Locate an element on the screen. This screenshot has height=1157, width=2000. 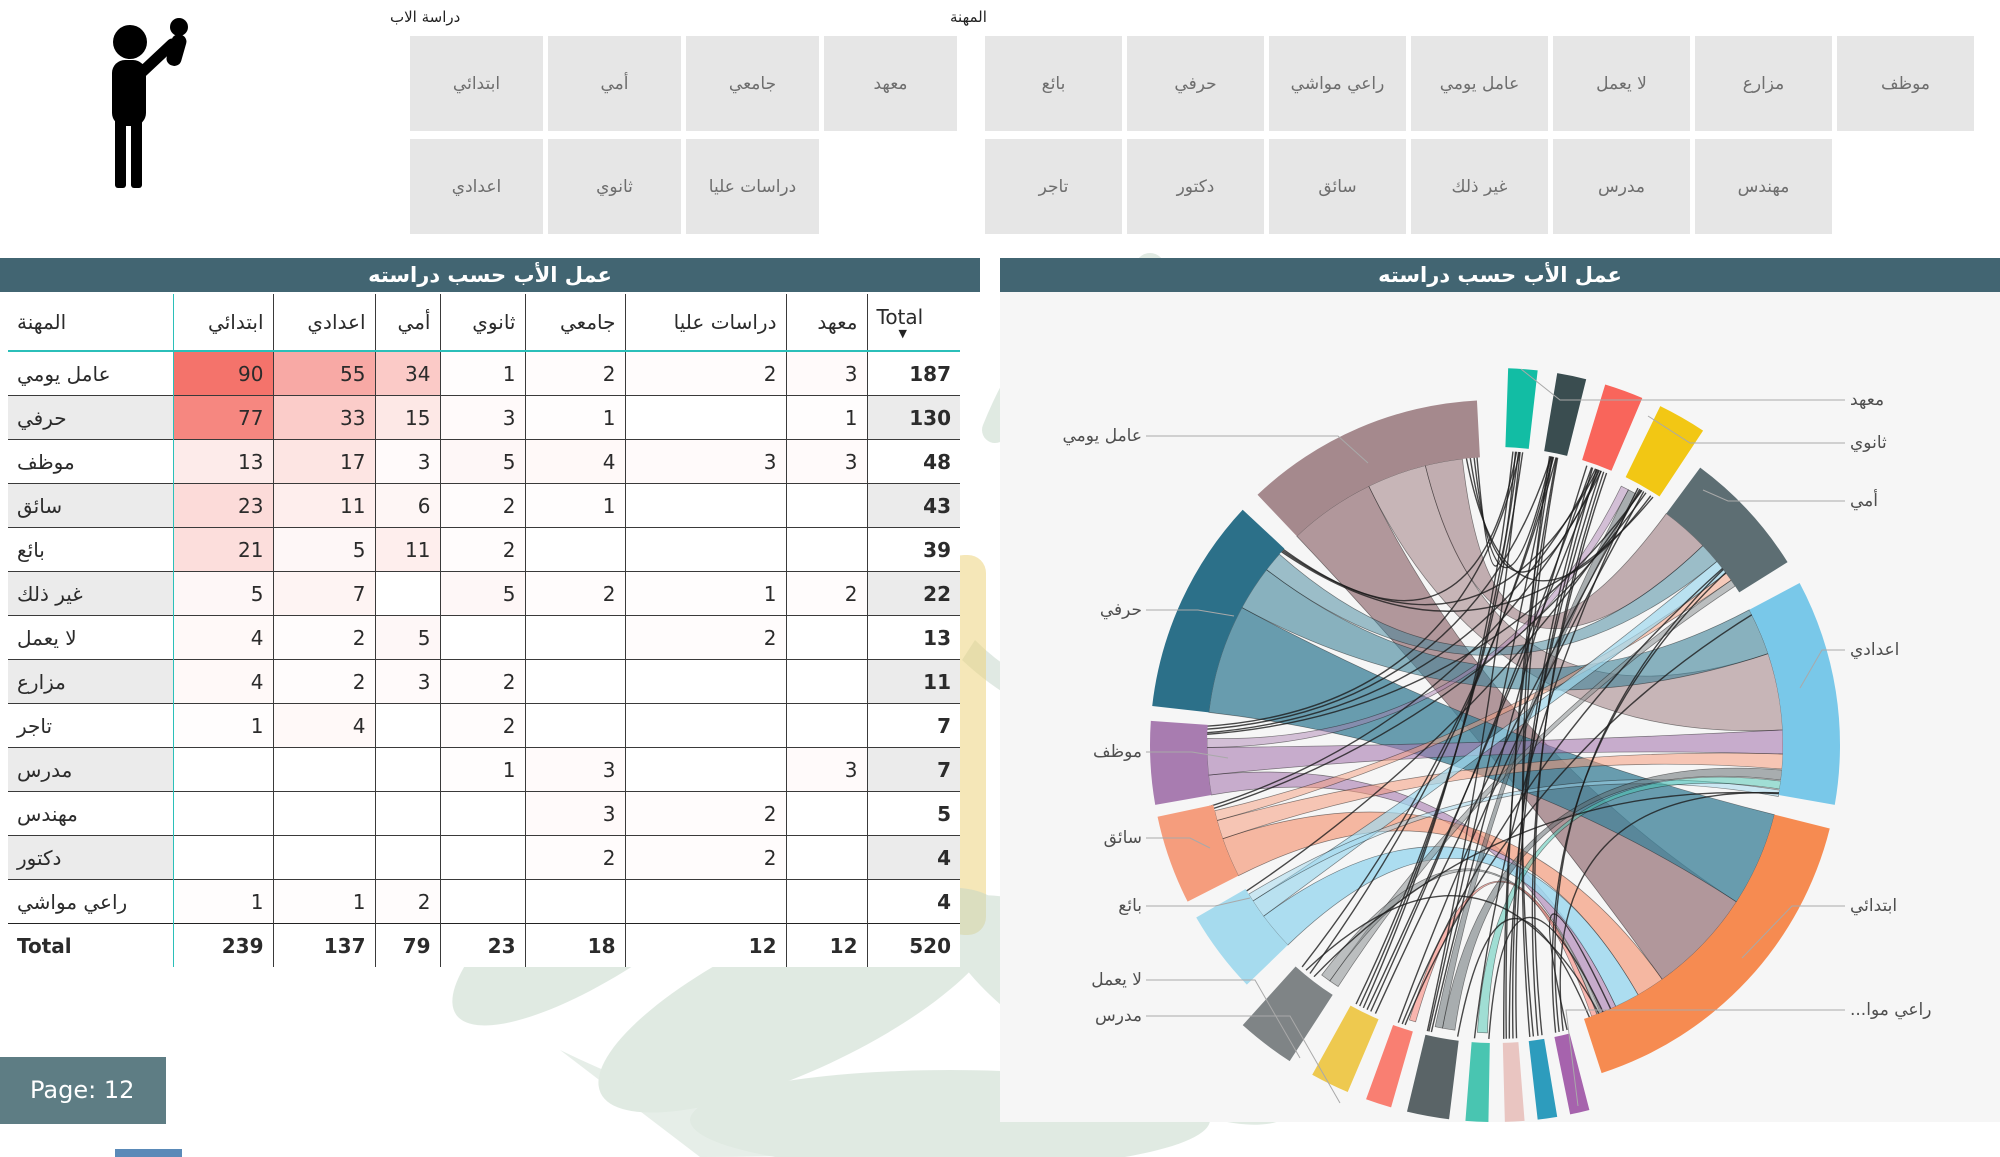
slicer-option: معهد is located at coordinates (890, 83).